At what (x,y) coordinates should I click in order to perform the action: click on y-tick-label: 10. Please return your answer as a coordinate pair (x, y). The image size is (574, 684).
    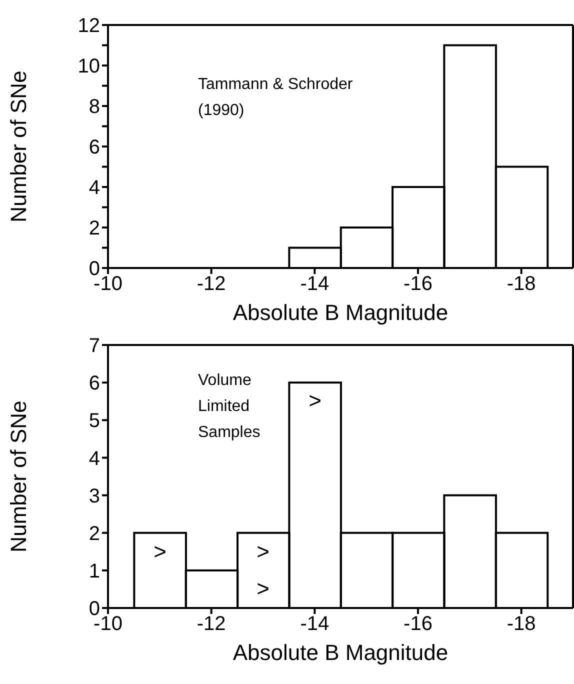
    Looking at the image, I should click on (89, 67).